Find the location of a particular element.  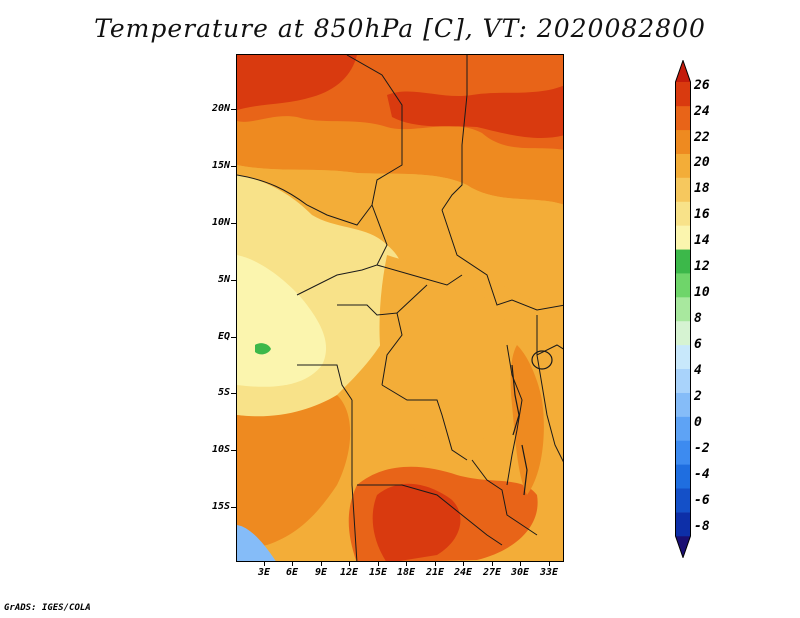

lon-label-9e: 9E is located at coordinates (321, 572).